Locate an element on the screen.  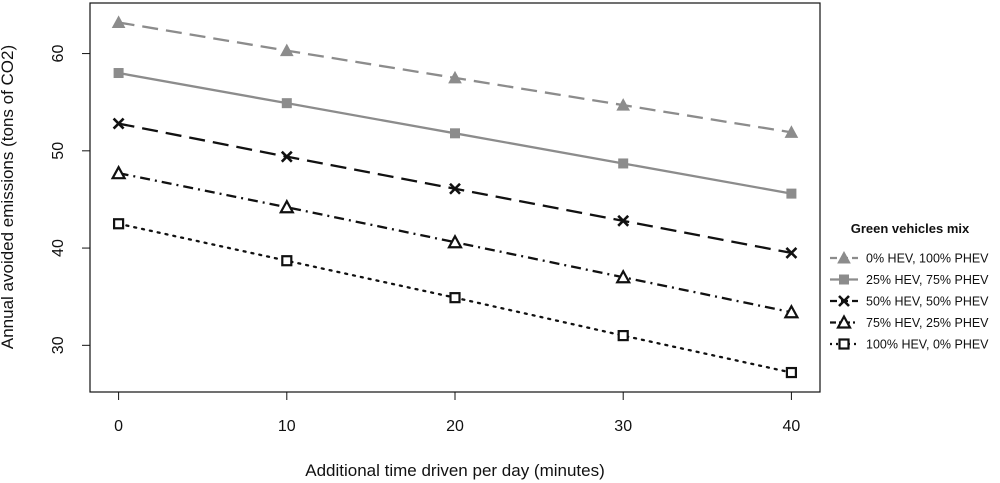
legend-item: 25% HEV, 75% PHEV is located at coordinates (909, 280).